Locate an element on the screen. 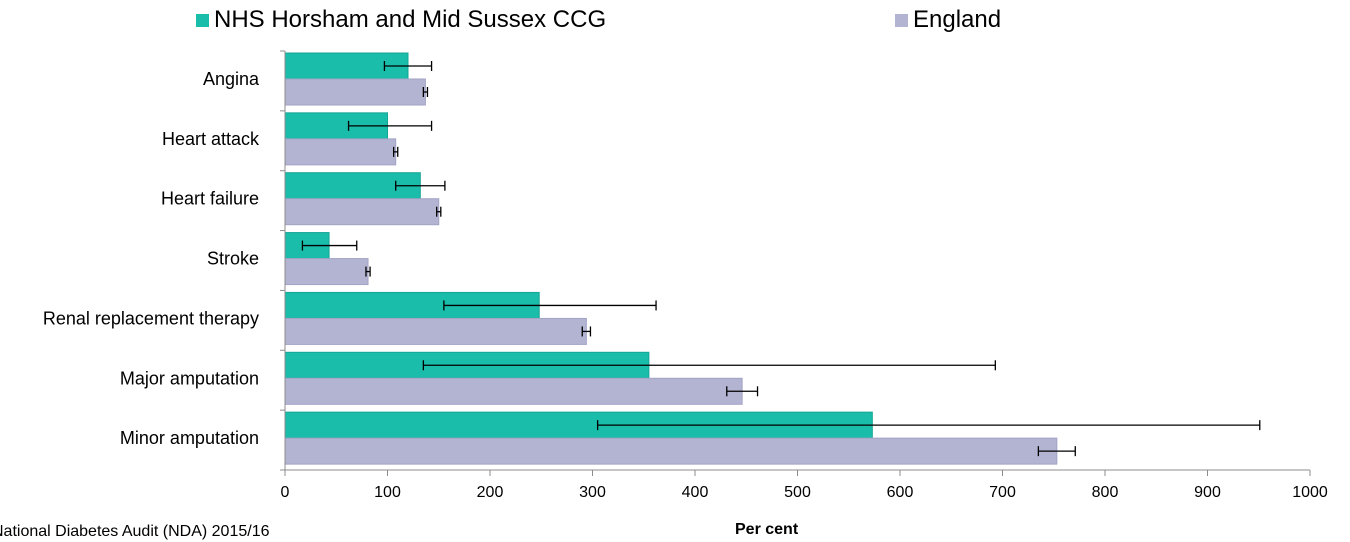 This screenshot has height=542, width=1350. legend-swatch-ccg is located at coordinates (202, 20).